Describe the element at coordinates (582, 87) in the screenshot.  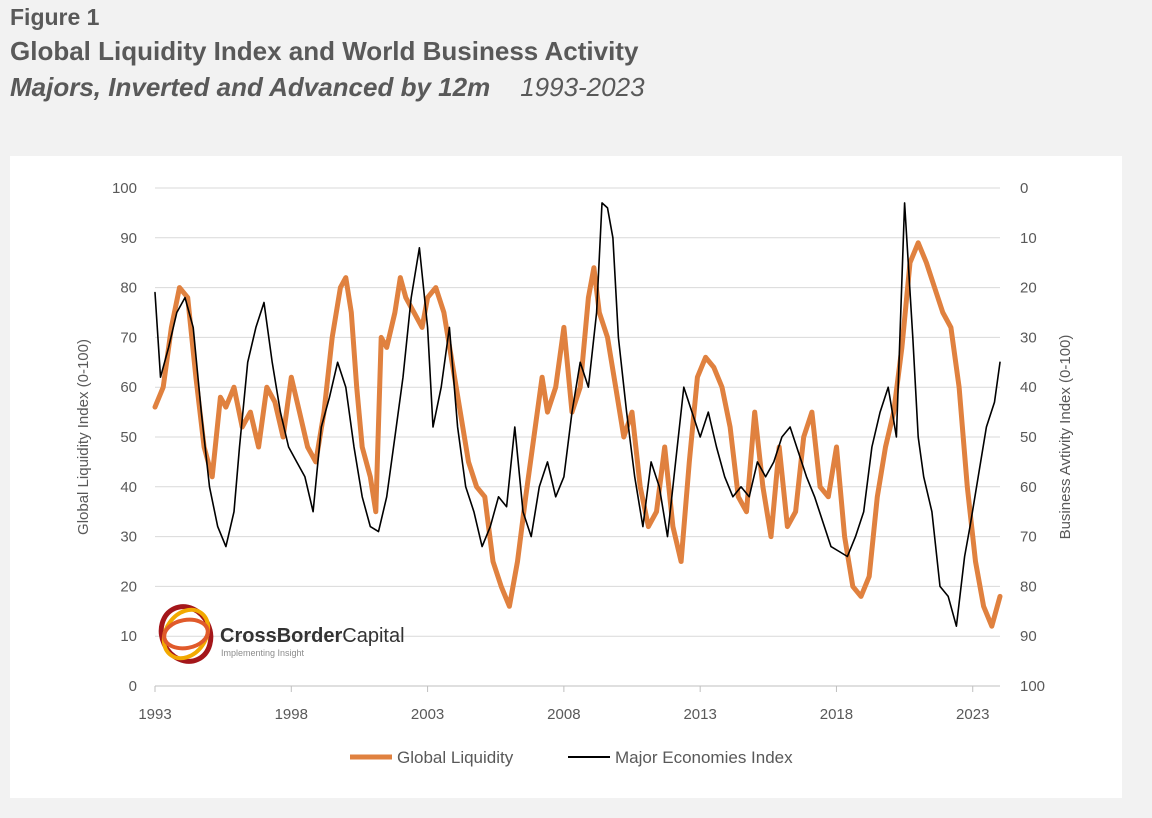
I see `subtitle-date-range: 1993-2023` at that location.